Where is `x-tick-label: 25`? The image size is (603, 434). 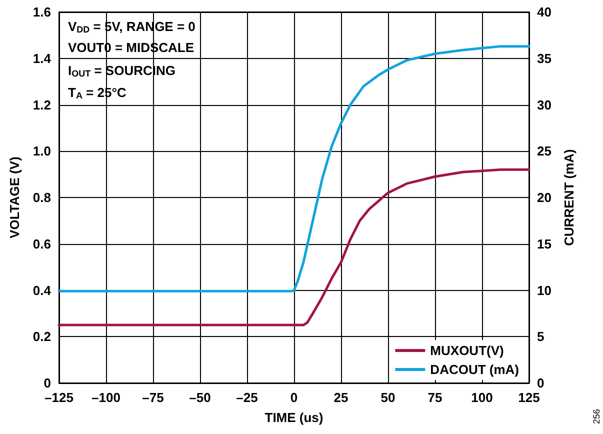 x-tick-label: 25 is located at coordinates (341, 397).